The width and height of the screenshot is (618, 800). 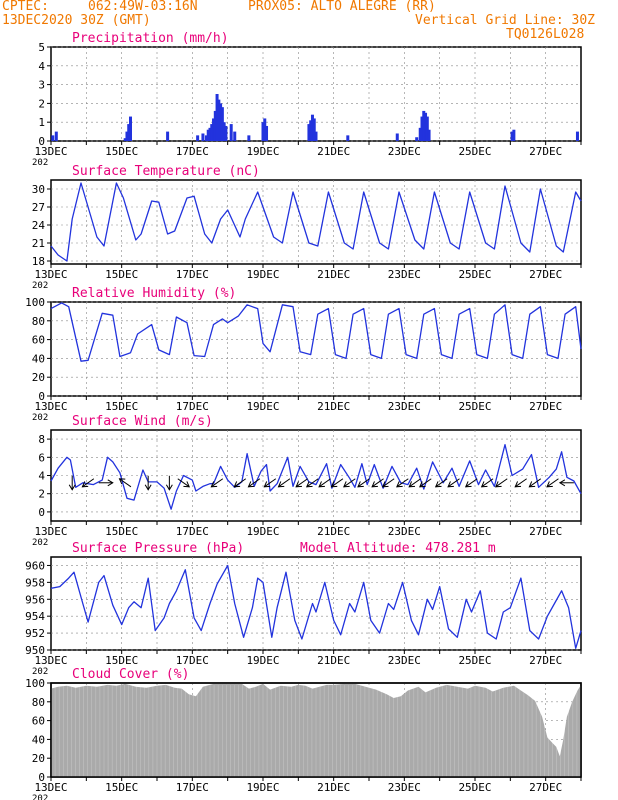 What do you see at coordinates (316, 222) in the screenshot?
I see `temp-series-line` at bounding box center [316, 222].